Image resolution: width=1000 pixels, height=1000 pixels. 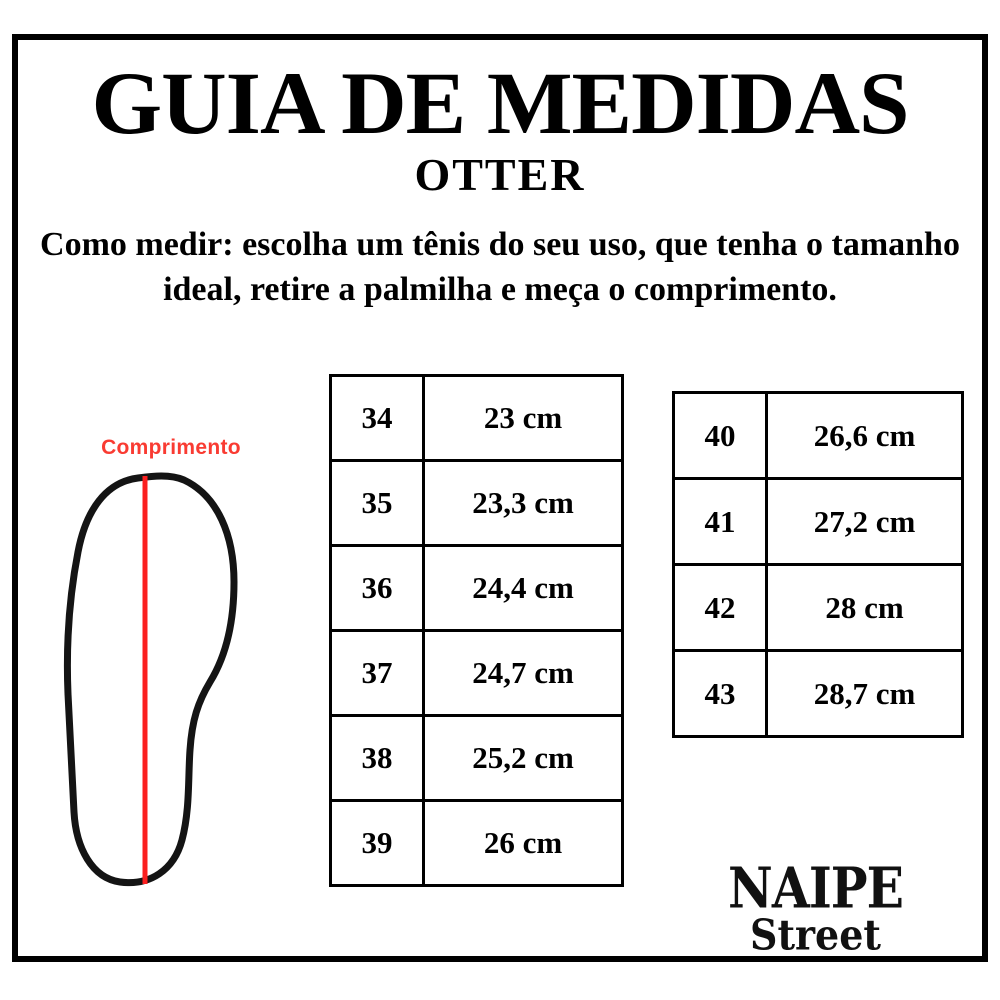 I want to click on cell-size: 35, so click(x=377, y=503).